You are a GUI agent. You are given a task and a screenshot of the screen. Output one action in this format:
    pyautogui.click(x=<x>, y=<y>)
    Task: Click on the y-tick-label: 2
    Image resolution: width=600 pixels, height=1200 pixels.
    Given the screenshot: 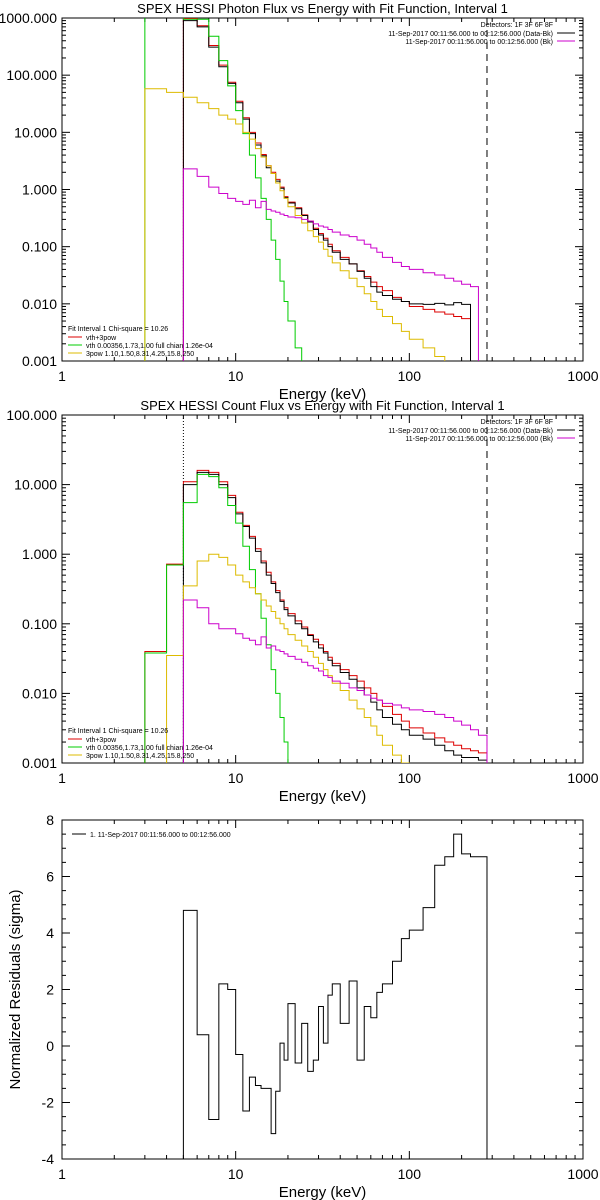 What is the action you would take?
    pyautogui.click(x=50, y=990)
    